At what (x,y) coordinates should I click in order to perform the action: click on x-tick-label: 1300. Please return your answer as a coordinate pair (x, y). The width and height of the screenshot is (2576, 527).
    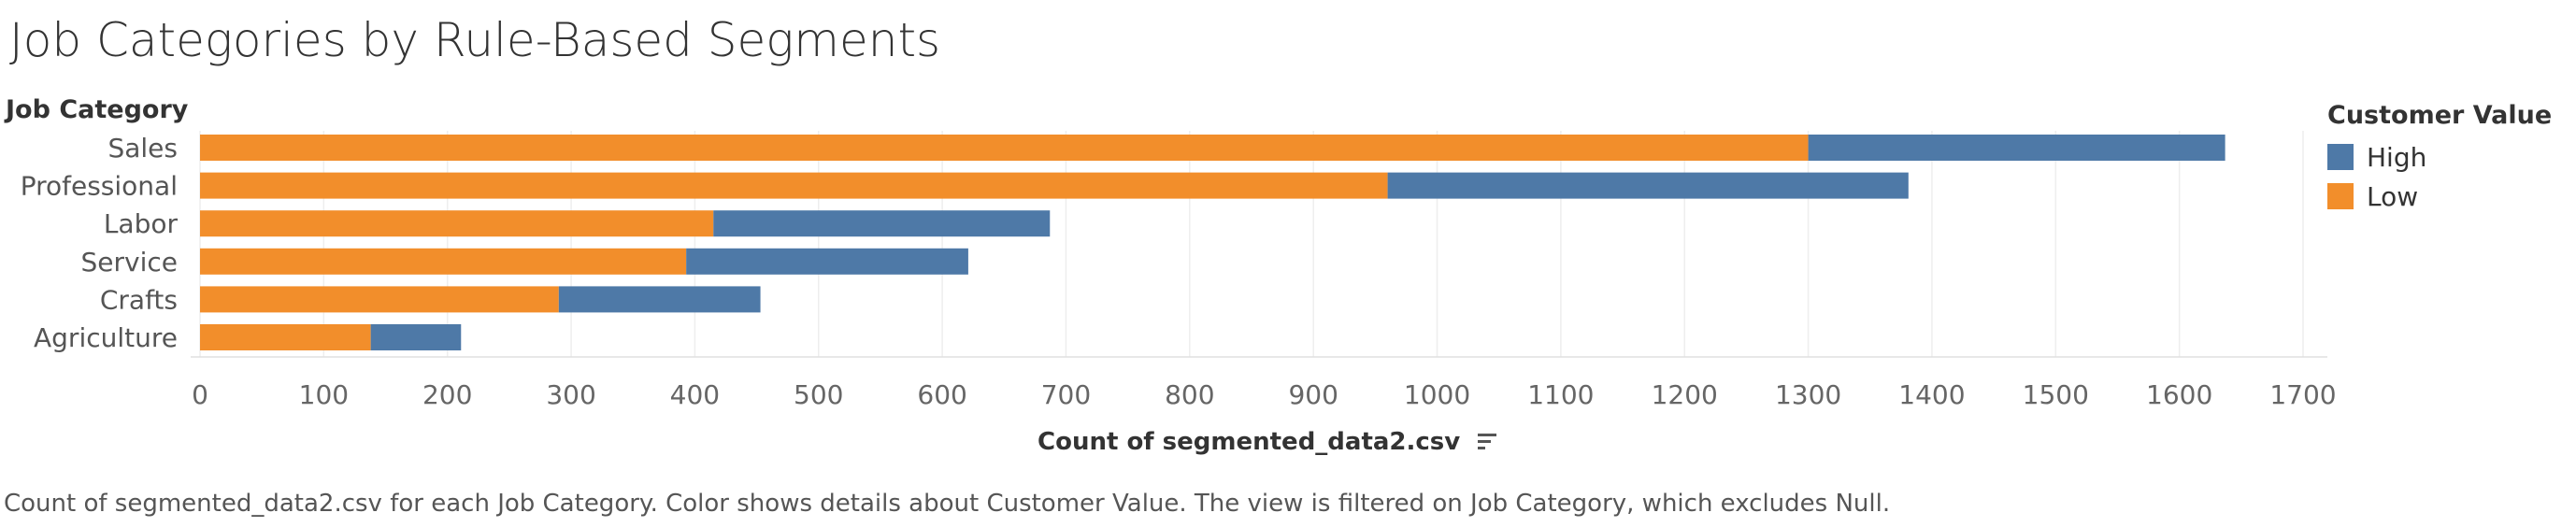
    Looking at the image, I should click on (1808, 395).